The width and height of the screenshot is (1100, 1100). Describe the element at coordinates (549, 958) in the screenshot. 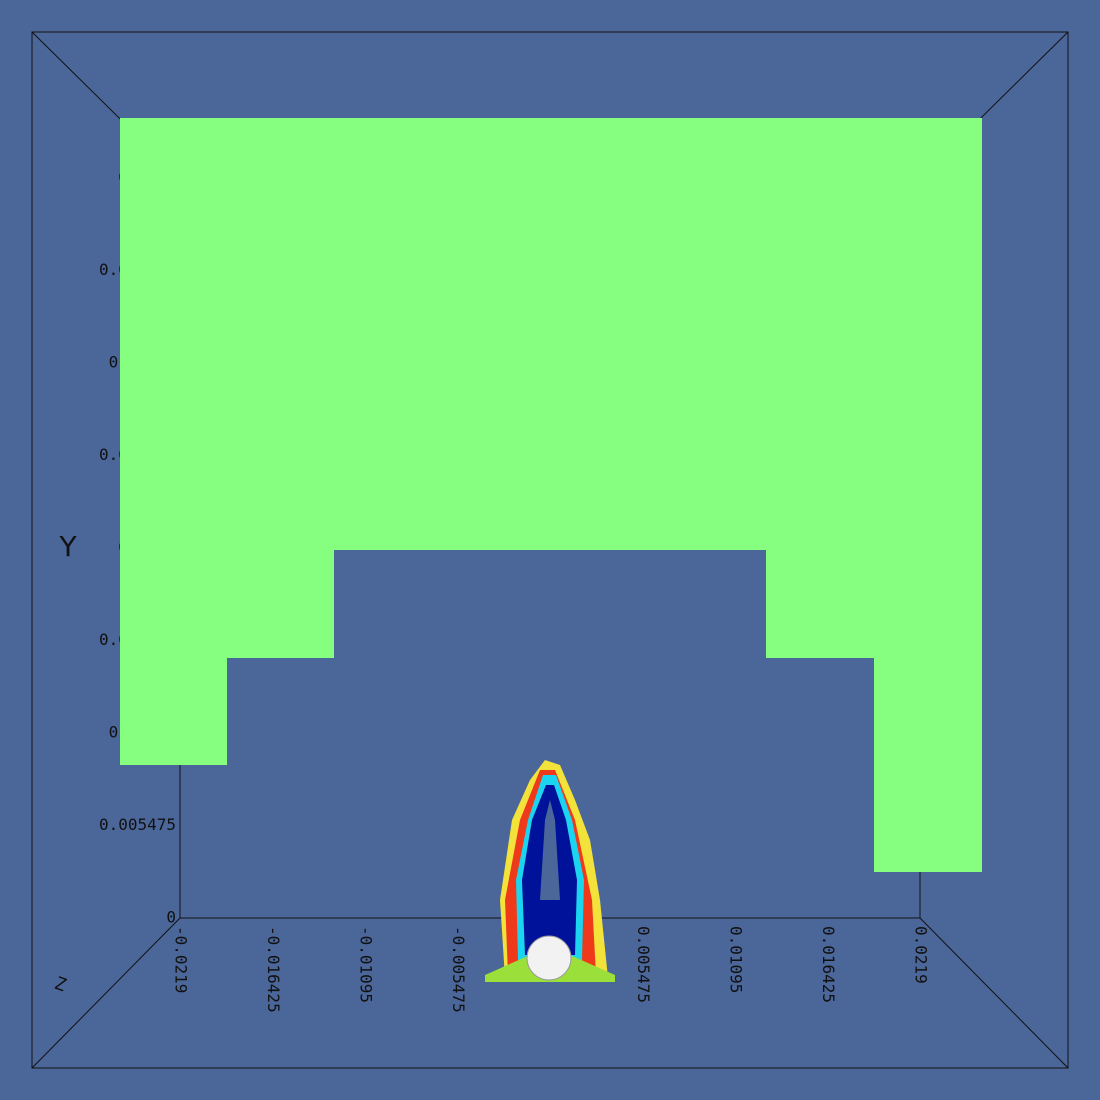

I see `sphere` at that location.